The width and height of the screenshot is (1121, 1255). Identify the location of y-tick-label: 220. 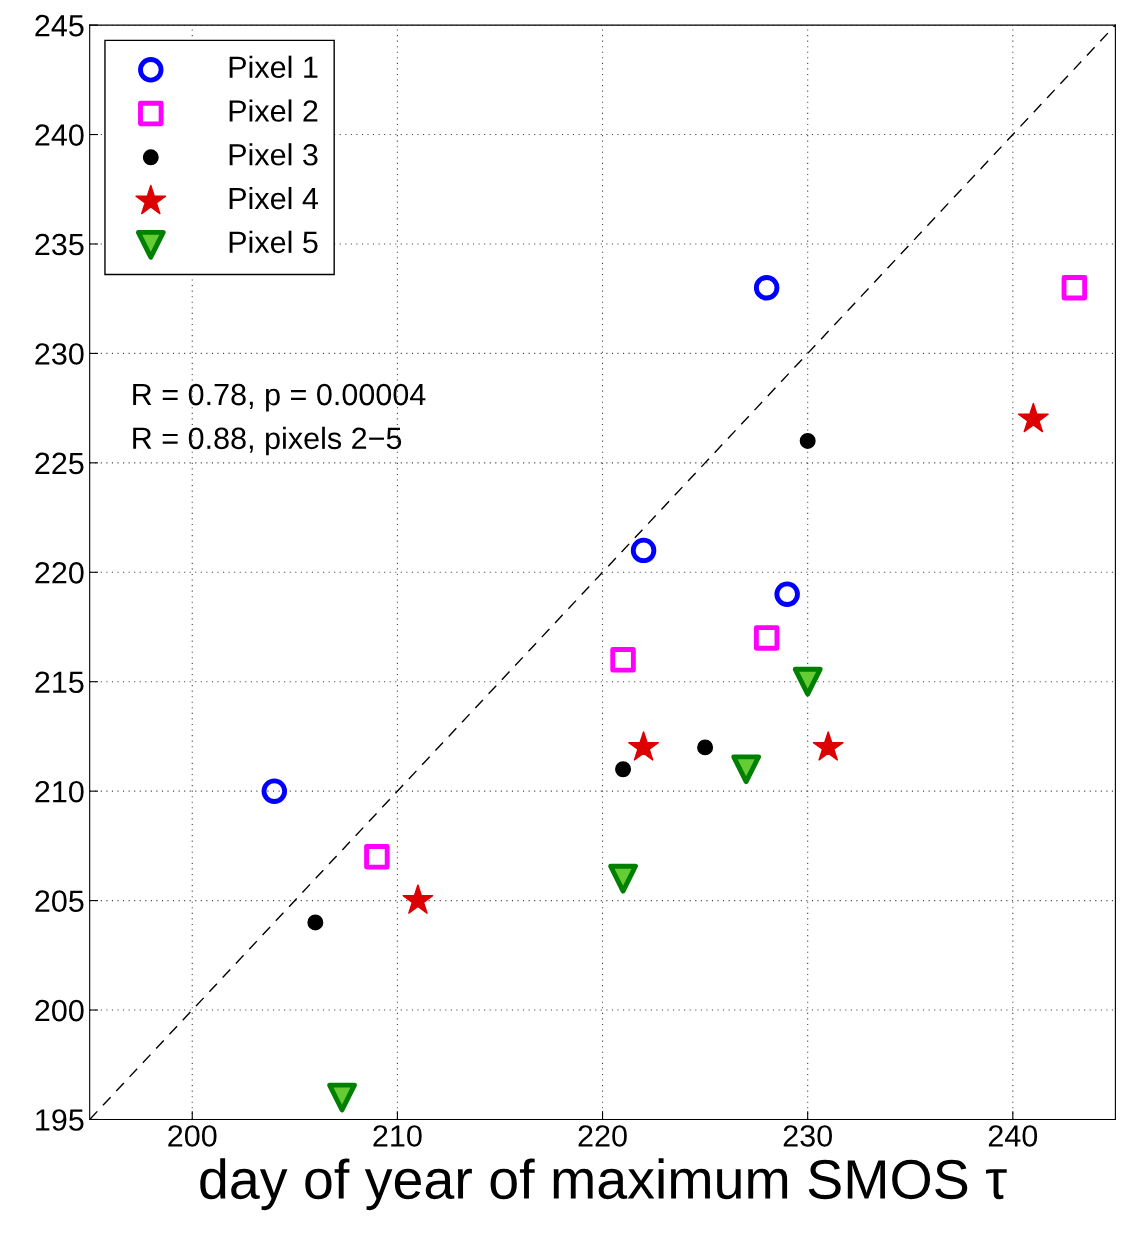
(59, 573).